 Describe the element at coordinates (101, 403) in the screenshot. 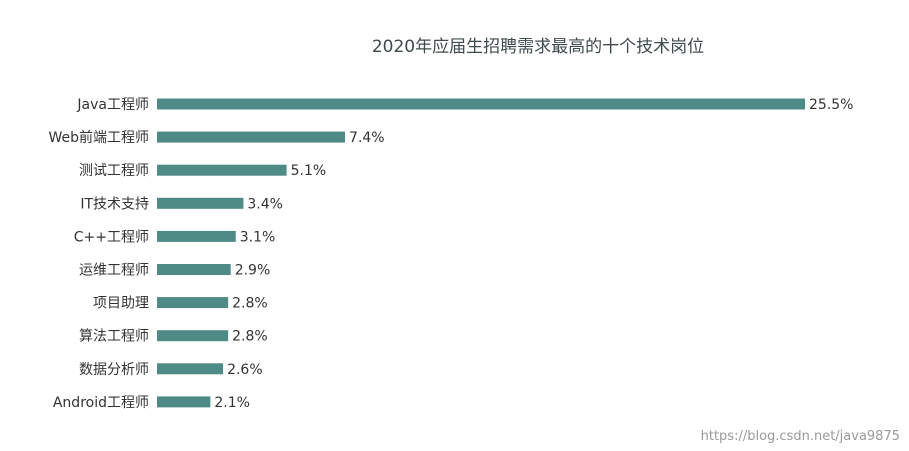

I see `category-label: Android工程师` at that location.